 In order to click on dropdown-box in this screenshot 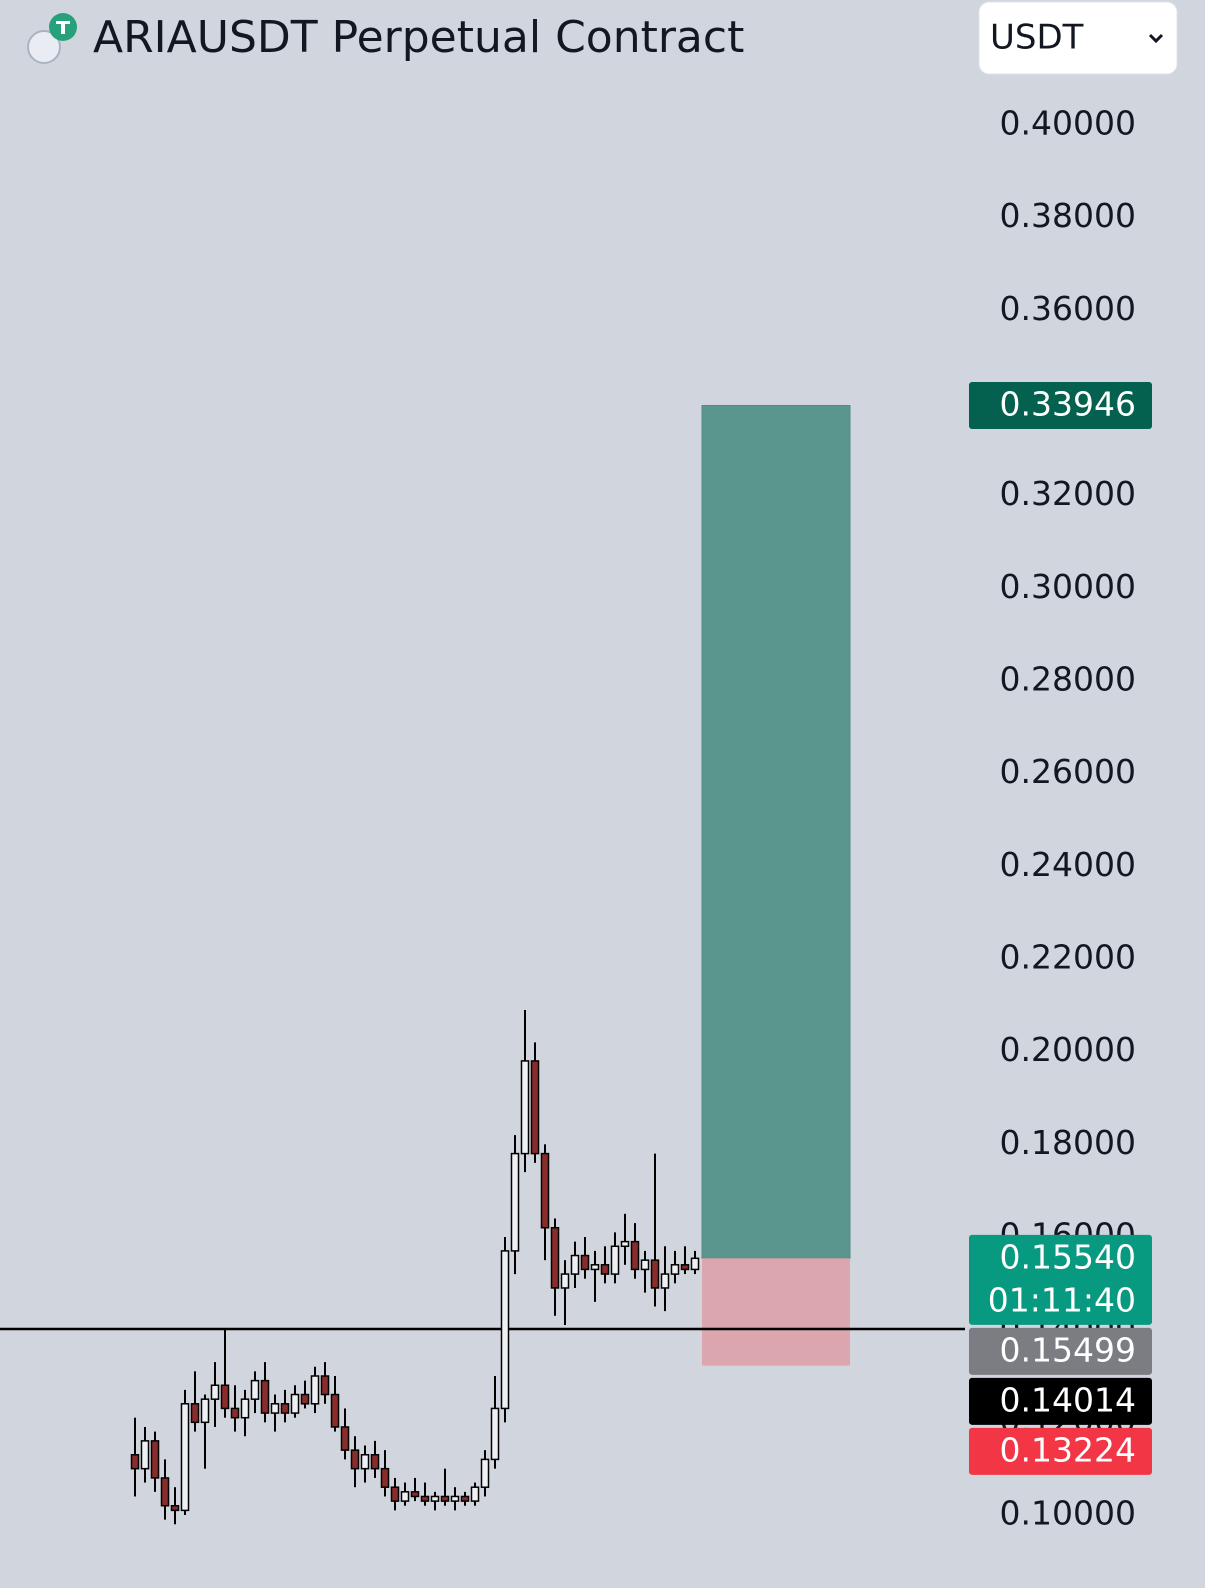, I will do `click(1078, 38)`.